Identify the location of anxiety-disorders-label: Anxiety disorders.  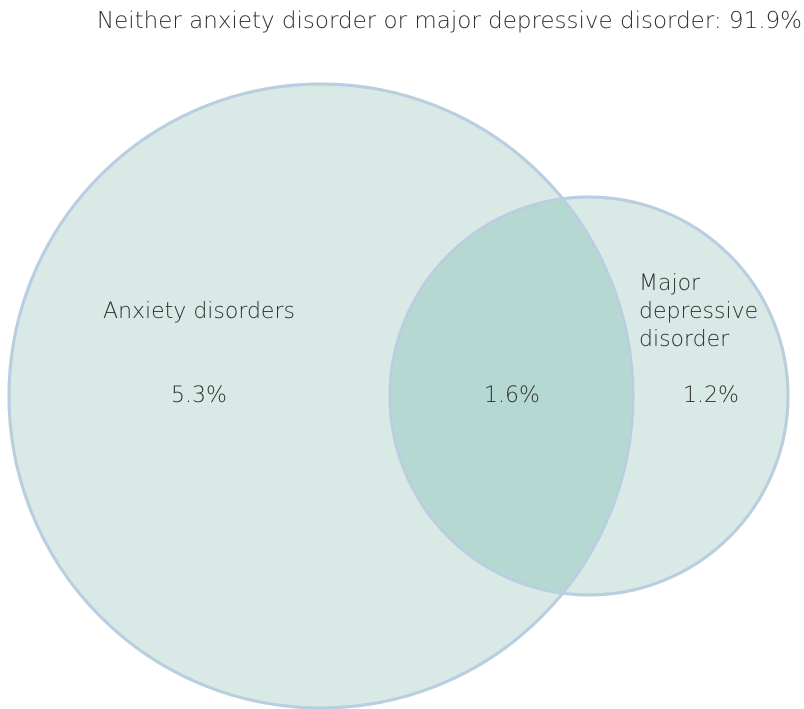
(199, 311).